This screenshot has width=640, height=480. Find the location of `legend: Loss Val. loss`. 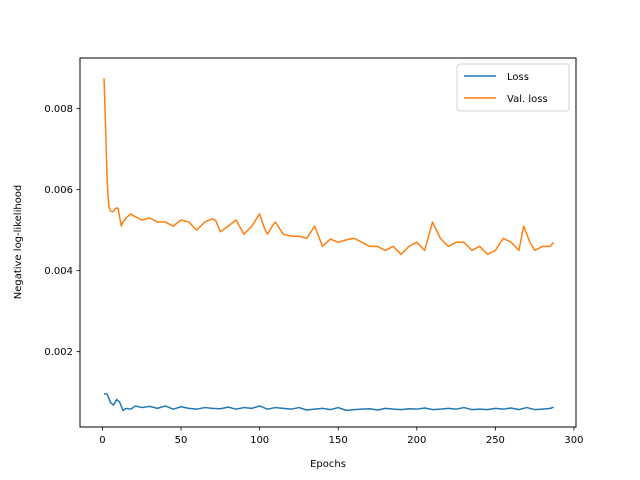

legend: Loss Val. loss is located at coordinates (513, 87).